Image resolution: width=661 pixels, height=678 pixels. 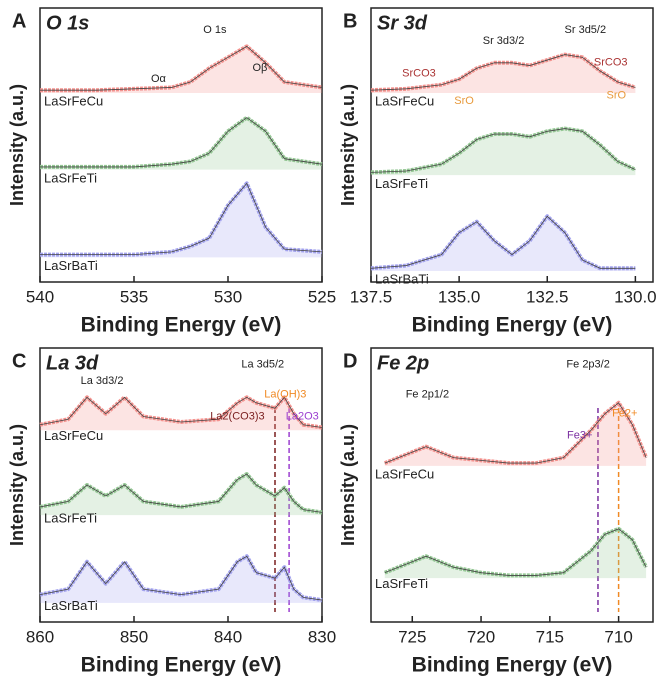 What do you see at coordinates (159, 79) in the screenshot?
I see `annotation: Oα` at bounding box center [159, 79].